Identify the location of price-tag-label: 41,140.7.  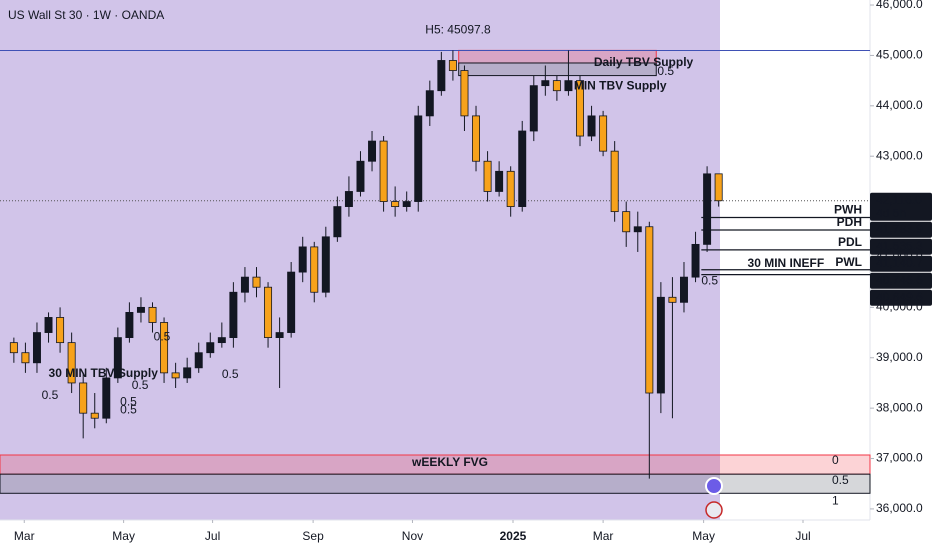
(899, 263).